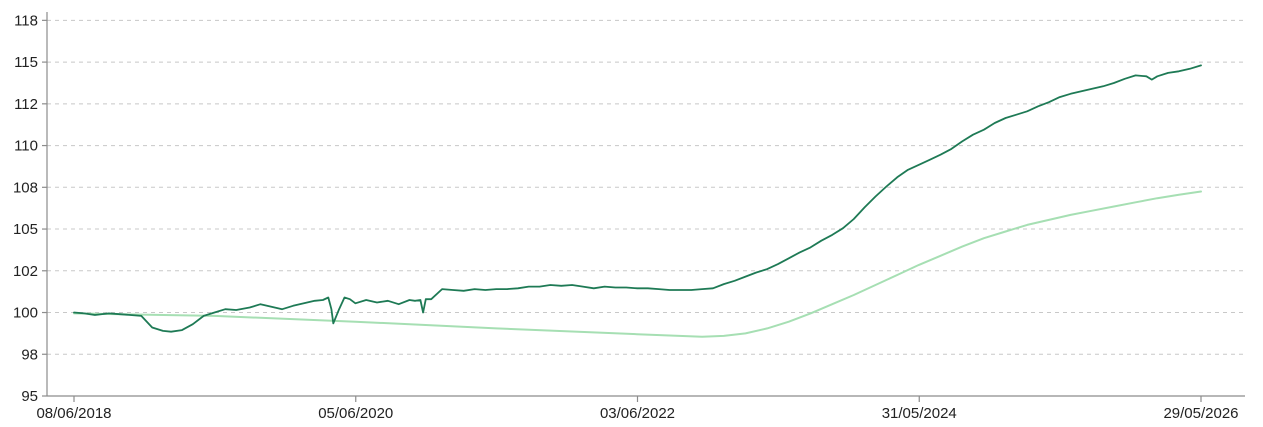 The image size is (1263, 427). I want to click on x-tick-label: 03/06/2022, so click(637, 413).